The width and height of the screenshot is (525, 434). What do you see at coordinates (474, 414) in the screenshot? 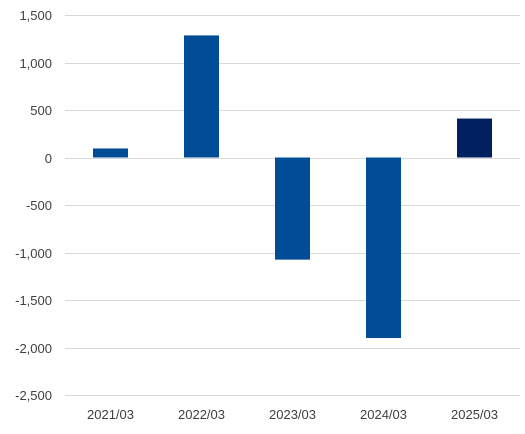
I see `x-tick-label: 2025/03` at bounding box center [474, 414].